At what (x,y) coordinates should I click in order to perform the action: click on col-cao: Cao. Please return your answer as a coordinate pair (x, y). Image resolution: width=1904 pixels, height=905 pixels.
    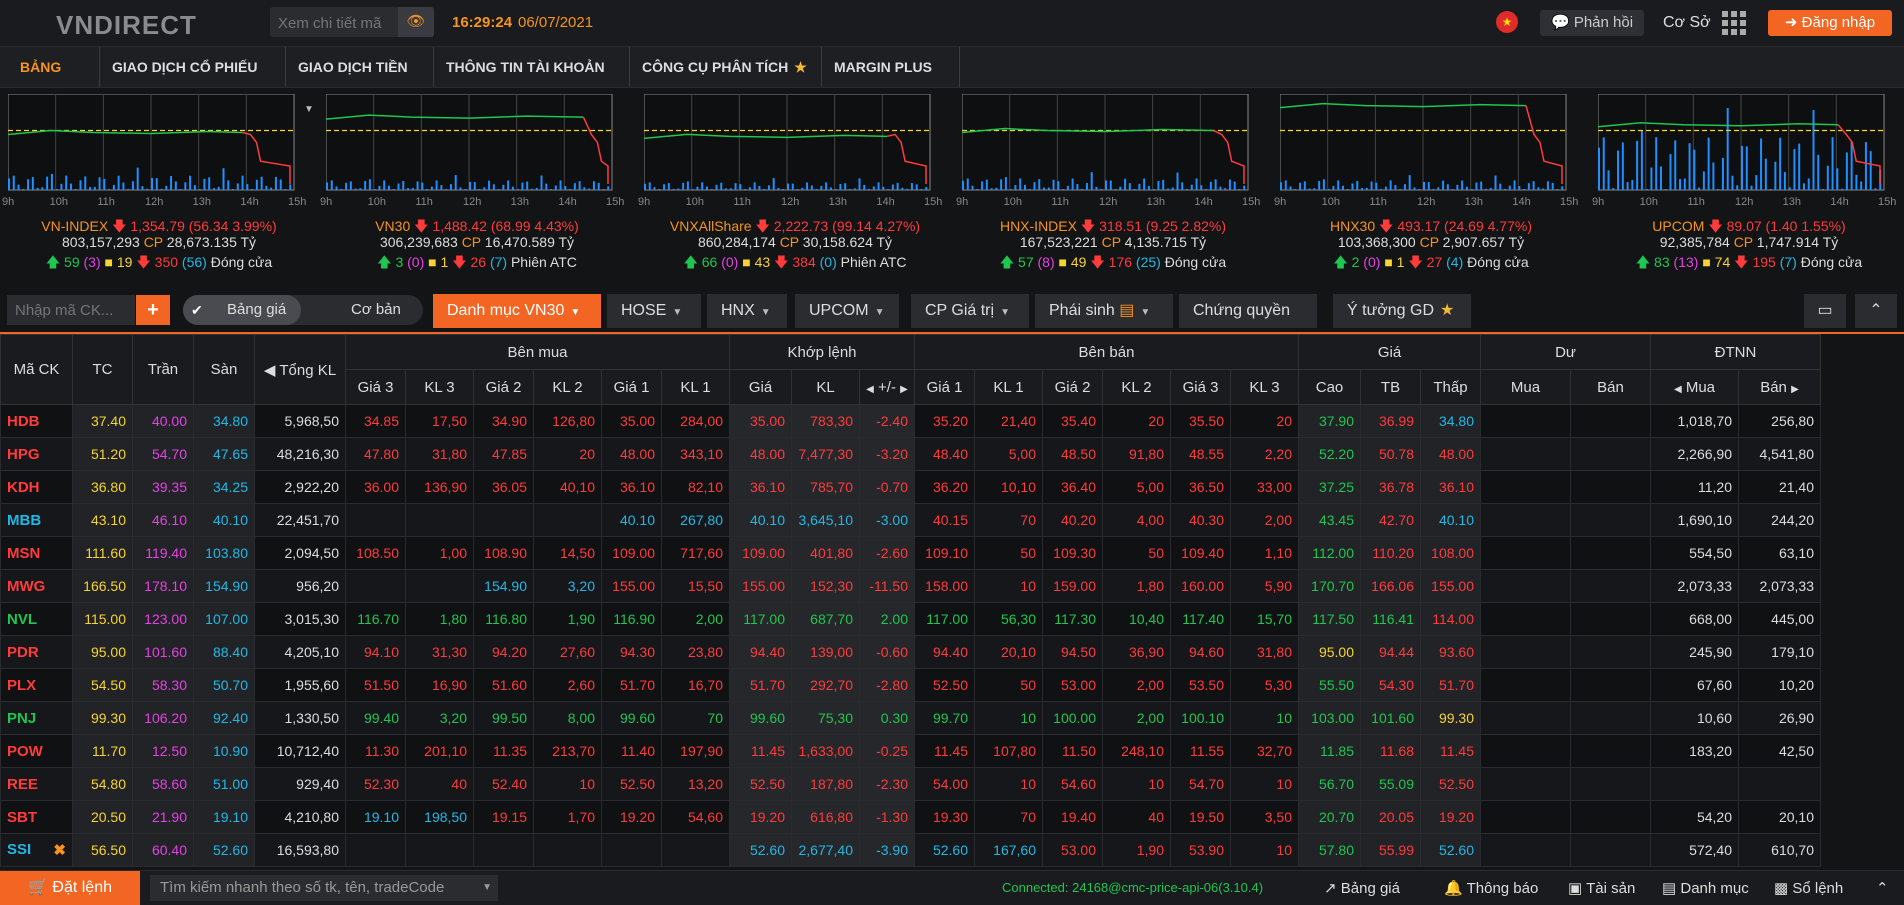
    Looking at the image, I should click on (1329, 387).